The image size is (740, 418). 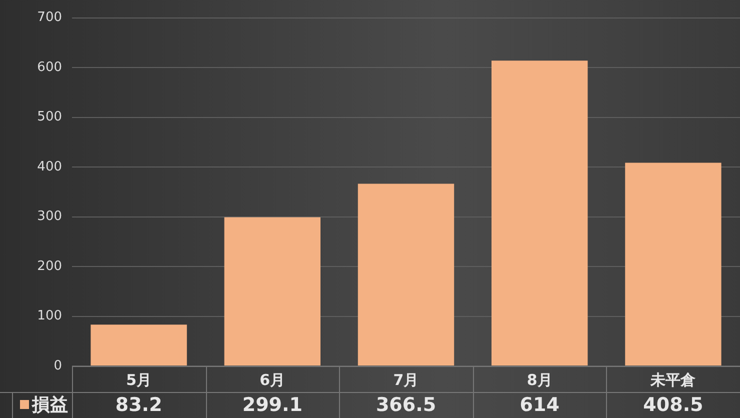 I want to click on x-tick-label: 未平倉, so click(x=673, y=379).